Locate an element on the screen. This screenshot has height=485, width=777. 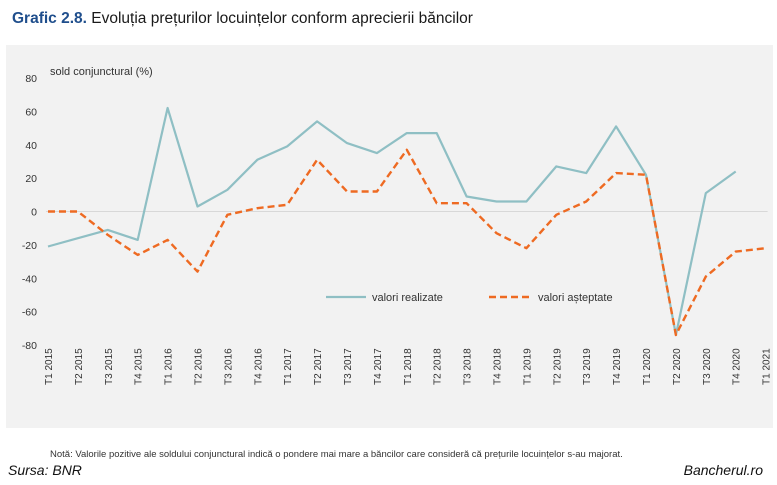
y-tick-label: 60 is located at coordinates (31, 112).